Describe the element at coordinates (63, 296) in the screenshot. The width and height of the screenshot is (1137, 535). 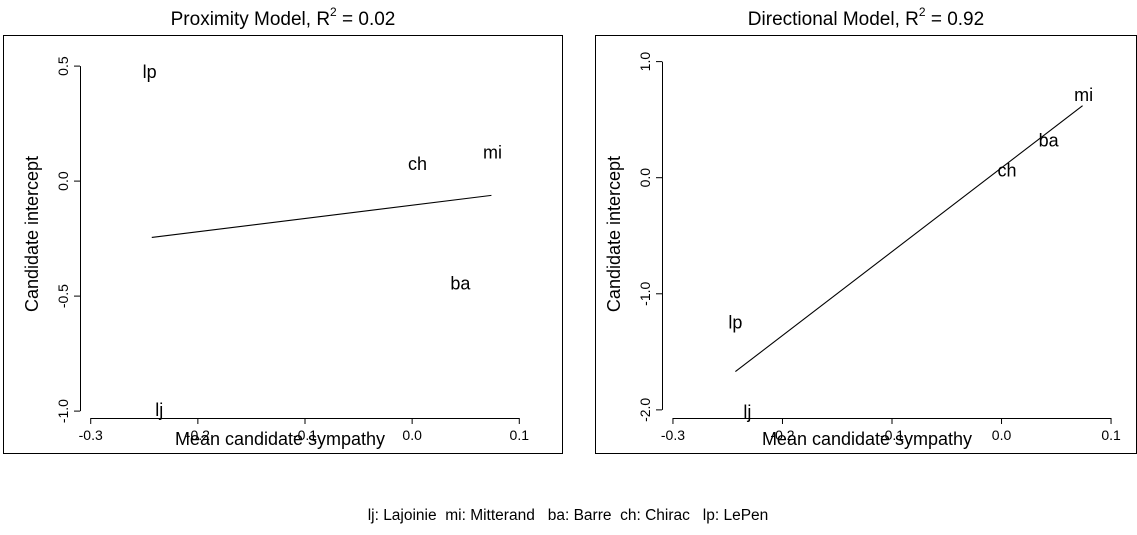
I see `y-tick-label: -0.5` at that location.